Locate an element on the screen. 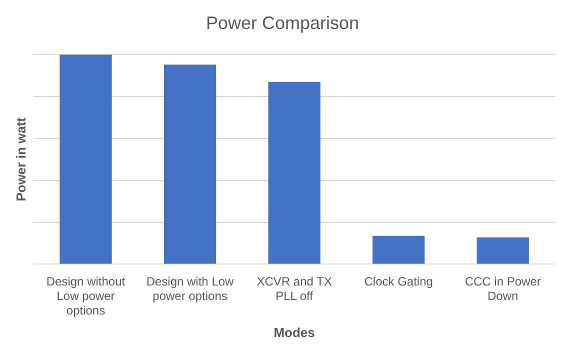 This screenshot has height=350, width=585. x-tick-label: XCVR and TX PLL off is located at coordinates (294, 289).